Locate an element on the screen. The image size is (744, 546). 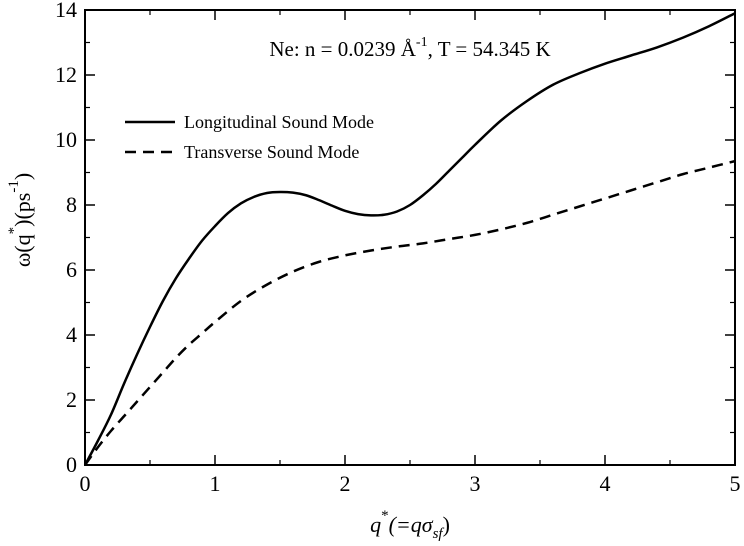
y-tick-label: 14 is located at coordinates (66, 11).